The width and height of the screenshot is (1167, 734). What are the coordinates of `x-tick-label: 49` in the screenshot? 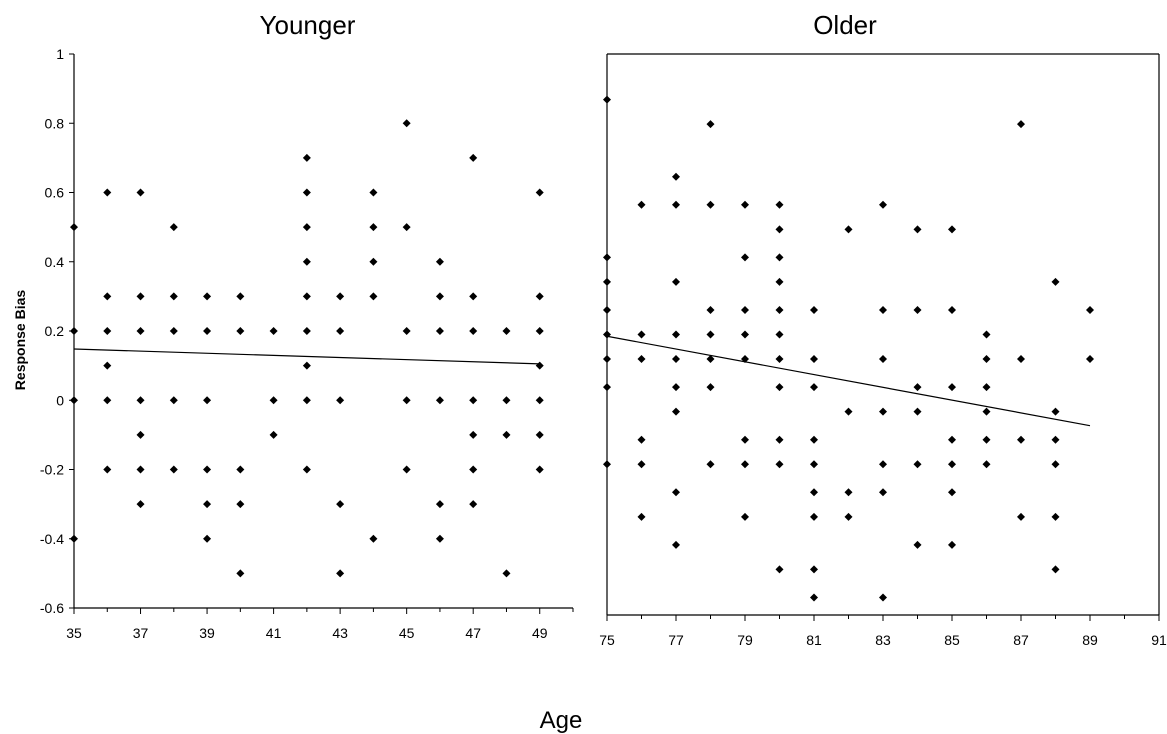 It's located at (540, 633).